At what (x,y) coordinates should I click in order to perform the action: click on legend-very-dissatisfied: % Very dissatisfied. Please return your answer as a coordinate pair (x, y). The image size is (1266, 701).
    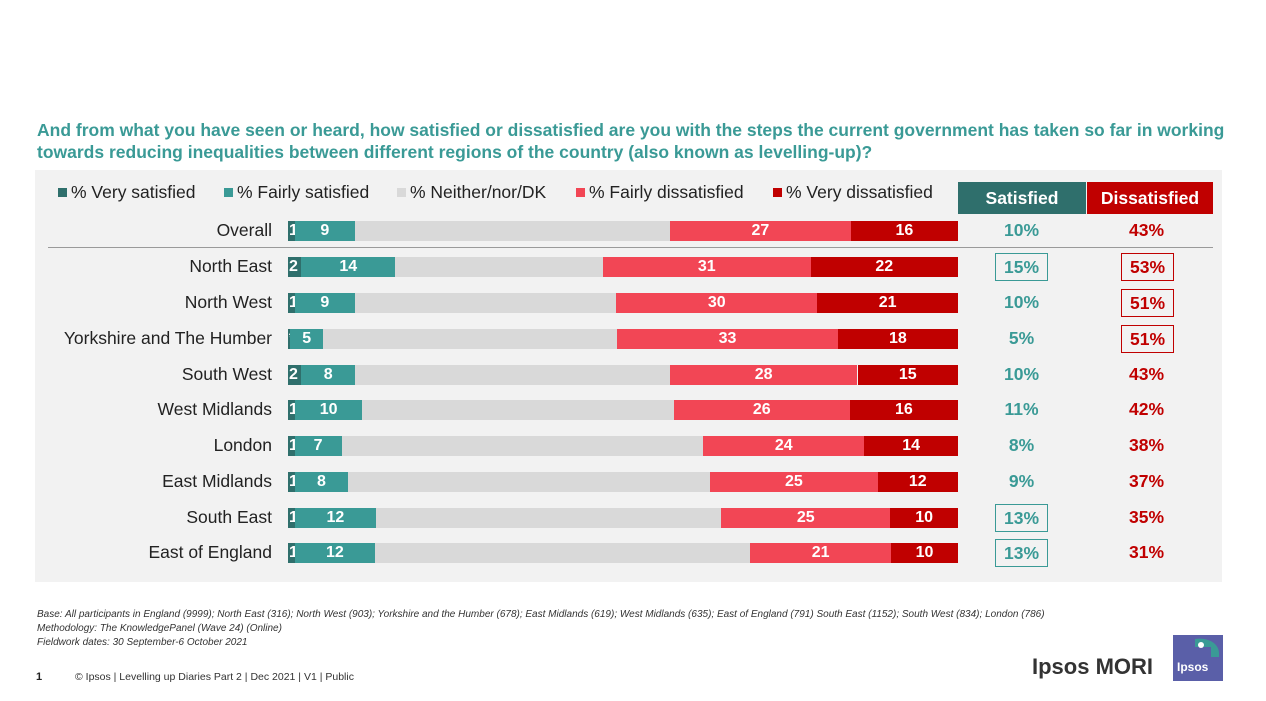
    Looking at the image, I should click on (853, 192).